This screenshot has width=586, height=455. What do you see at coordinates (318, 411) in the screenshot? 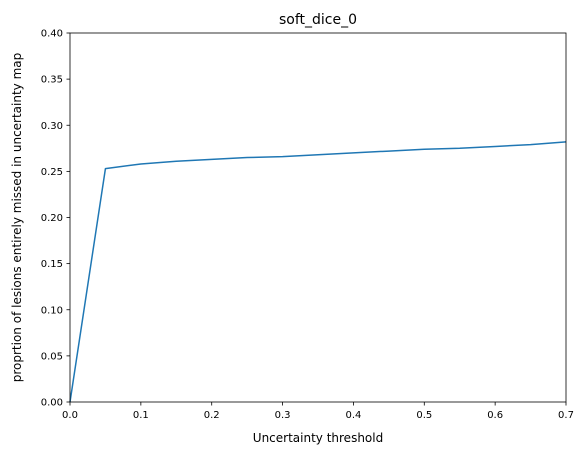
I see `x-axis: 0.0 0.1 0.2 0.3 0.4 0.5 0.6 0.7` at bounding box center [318, 411].